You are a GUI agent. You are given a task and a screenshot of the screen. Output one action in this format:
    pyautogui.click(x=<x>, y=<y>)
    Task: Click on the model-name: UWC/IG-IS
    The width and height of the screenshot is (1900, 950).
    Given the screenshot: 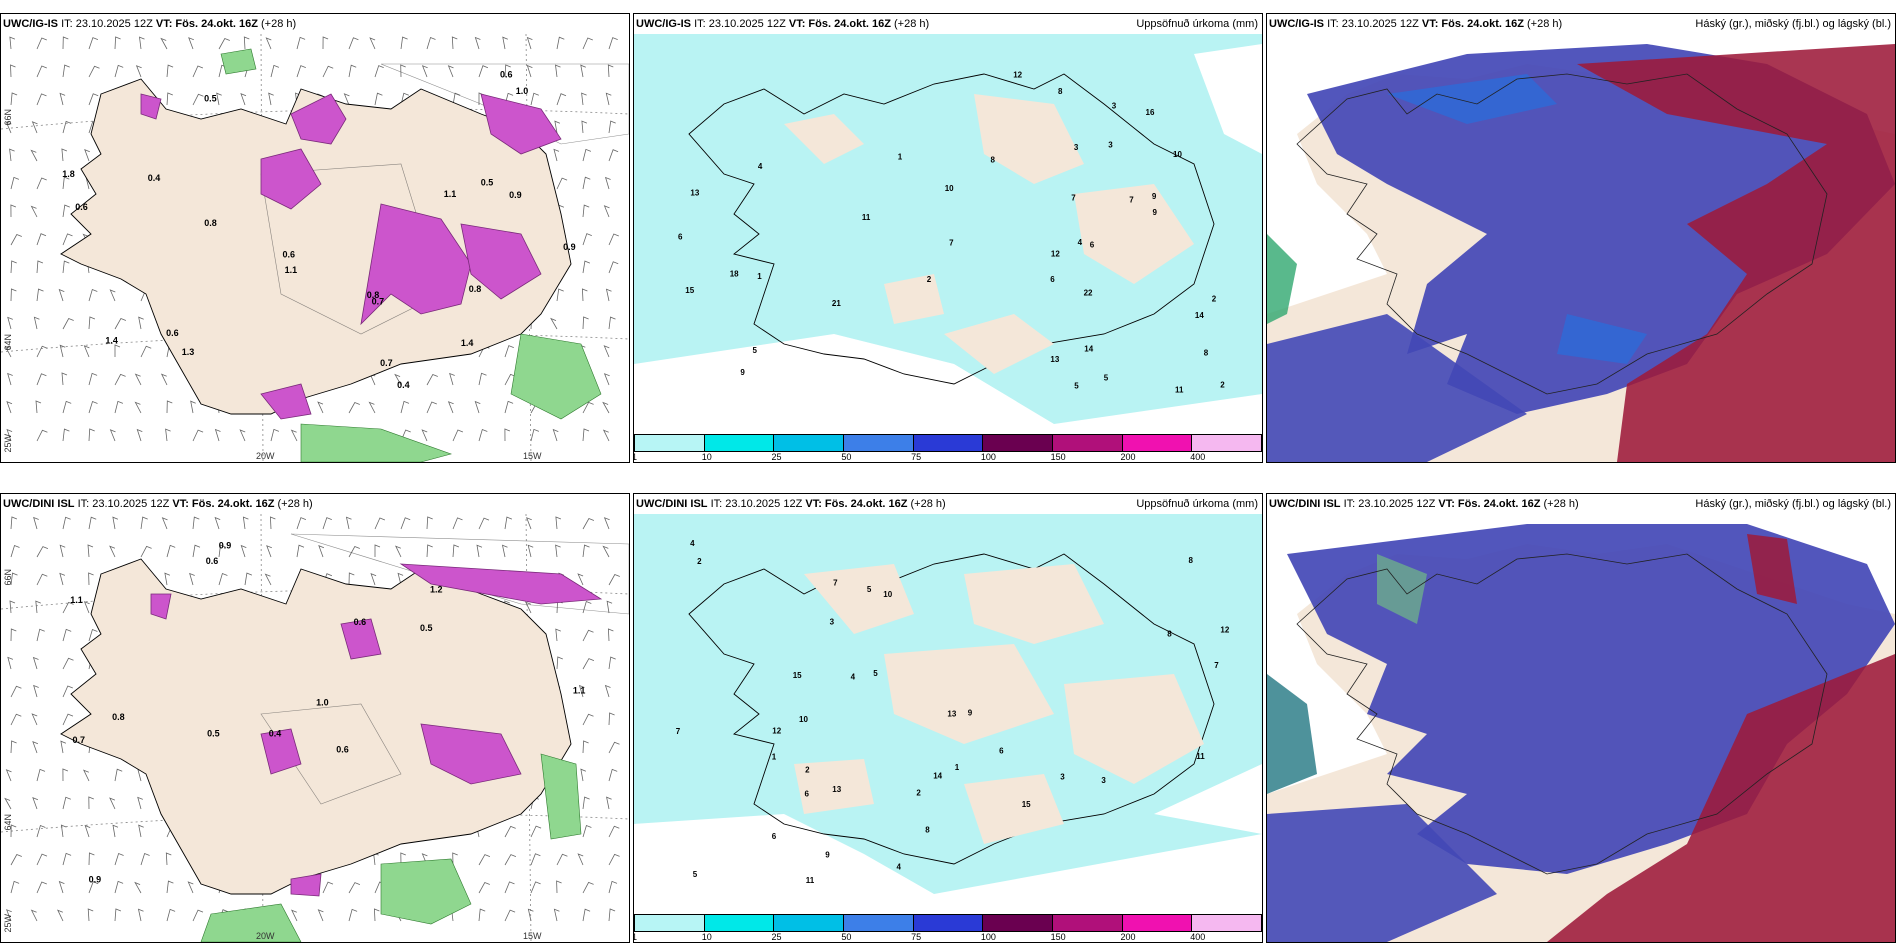 What is the action you would take?
    pyautogui.click(x=663, y=24)
    